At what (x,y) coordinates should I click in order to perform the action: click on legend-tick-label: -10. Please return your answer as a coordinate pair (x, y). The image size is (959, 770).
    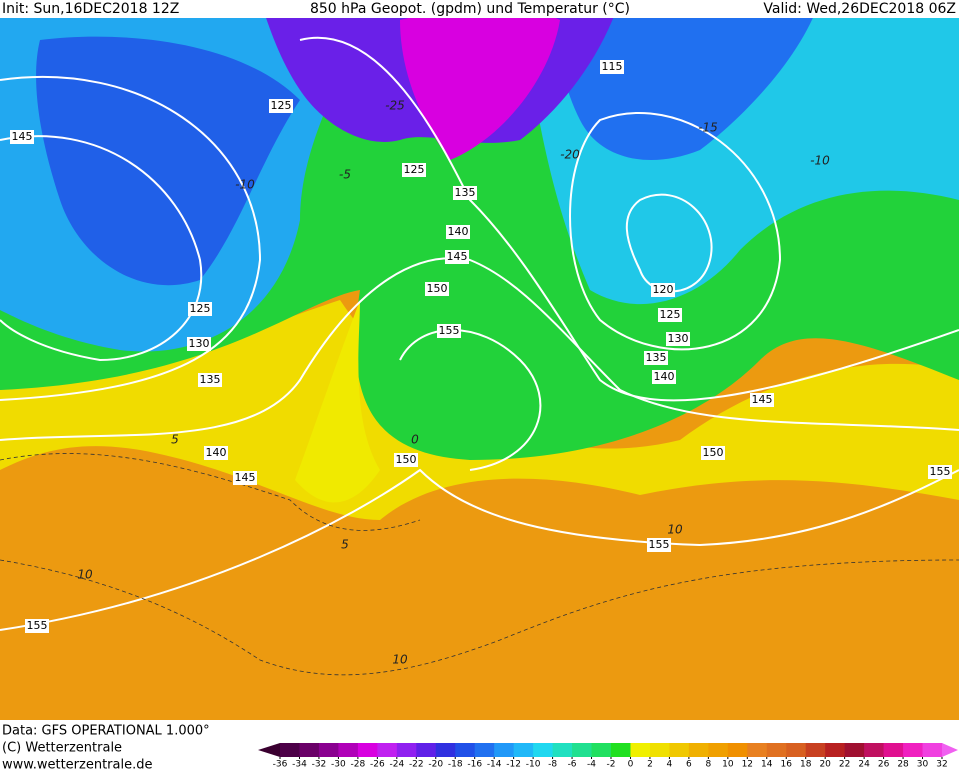
    Looking at the image, I should click on (533, 765).